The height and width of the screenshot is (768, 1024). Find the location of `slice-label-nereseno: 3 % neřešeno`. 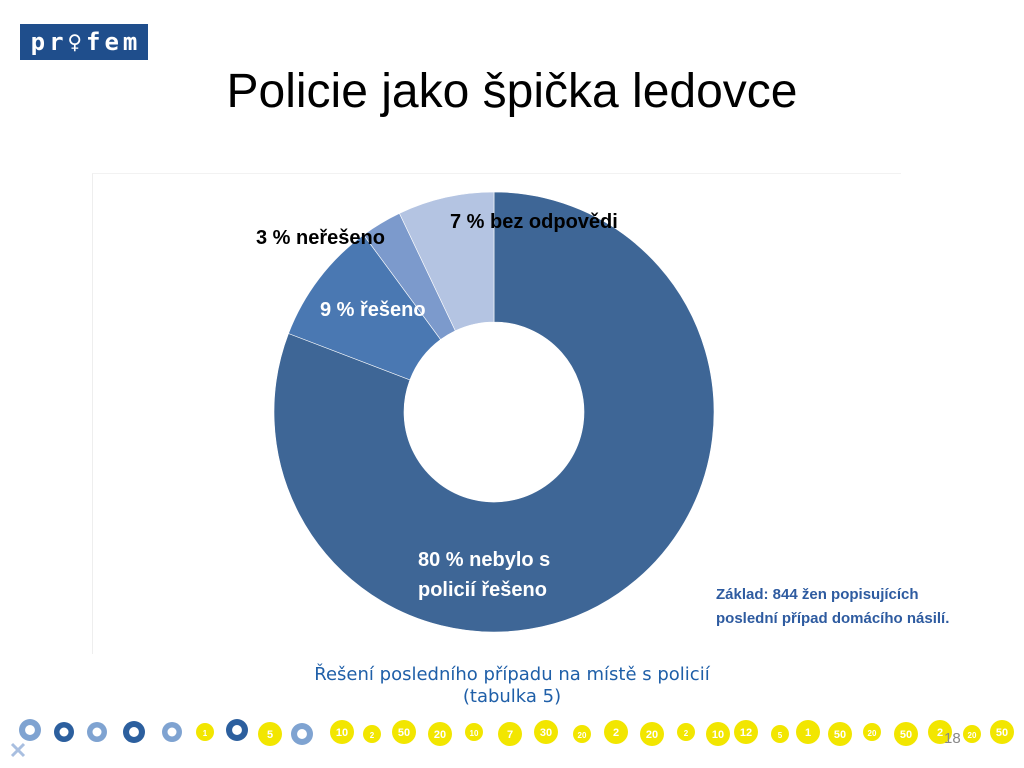

slice-label-nereseno: 3 % neřešeno is located at coordinates (320, 238).